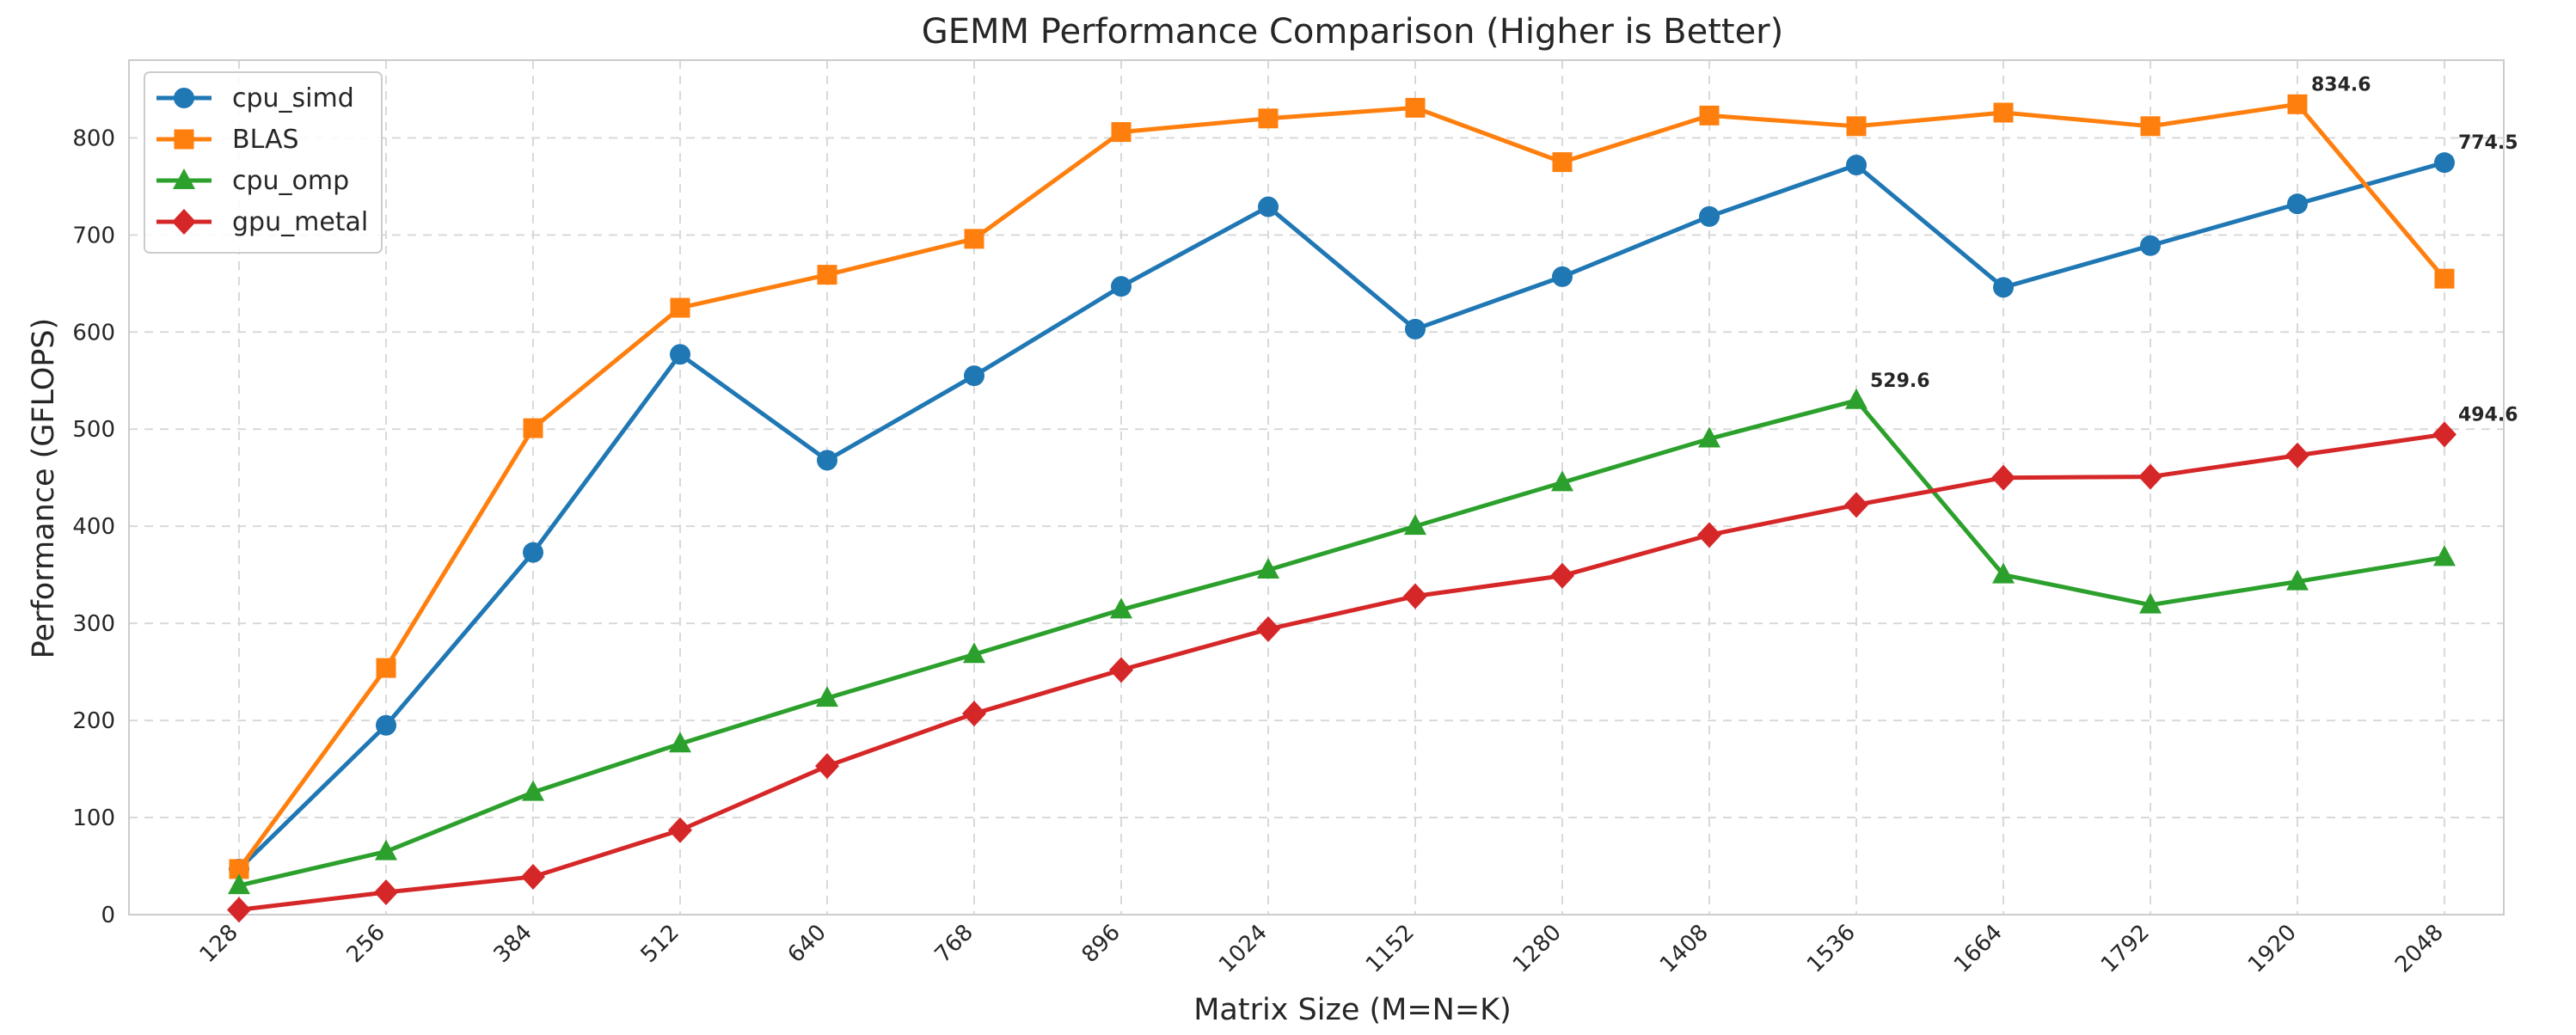  What do you see at coordinates (1978, 949) in the screenshot?
I see `x-tick-label: 1664` at bounding box center [1978, 949].